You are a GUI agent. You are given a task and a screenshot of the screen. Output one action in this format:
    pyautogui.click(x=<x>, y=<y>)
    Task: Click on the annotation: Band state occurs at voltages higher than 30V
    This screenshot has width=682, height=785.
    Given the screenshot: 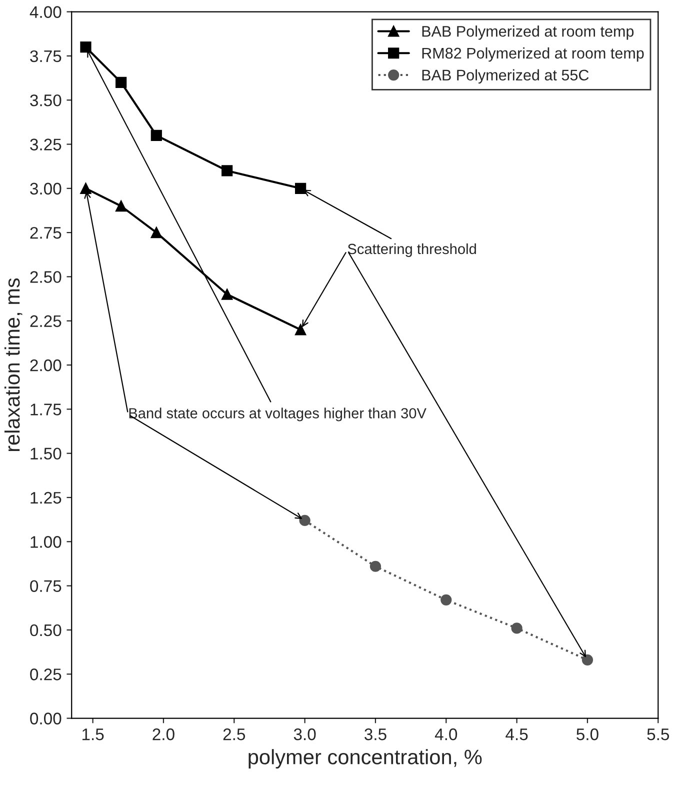 What is the action you would take?
    pyautogui.click(x=277, y=415)
    